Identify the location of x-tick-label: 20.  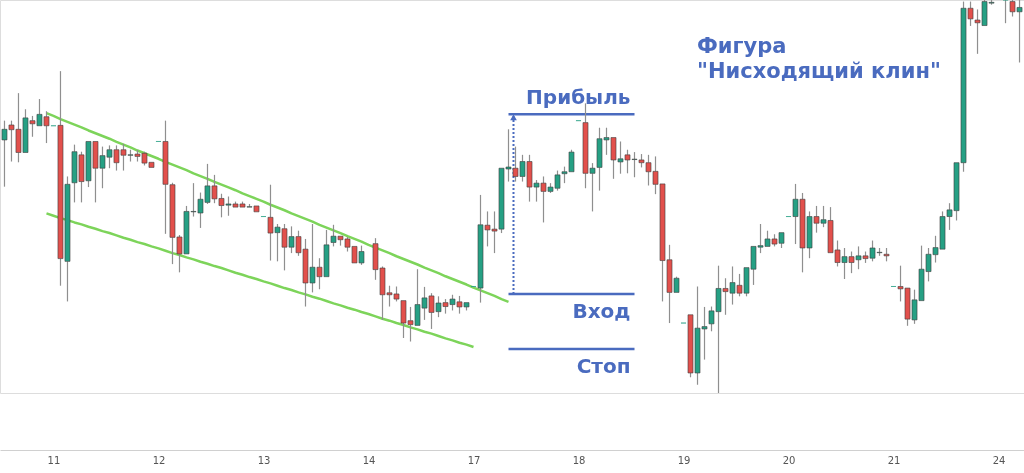
(789, 460).